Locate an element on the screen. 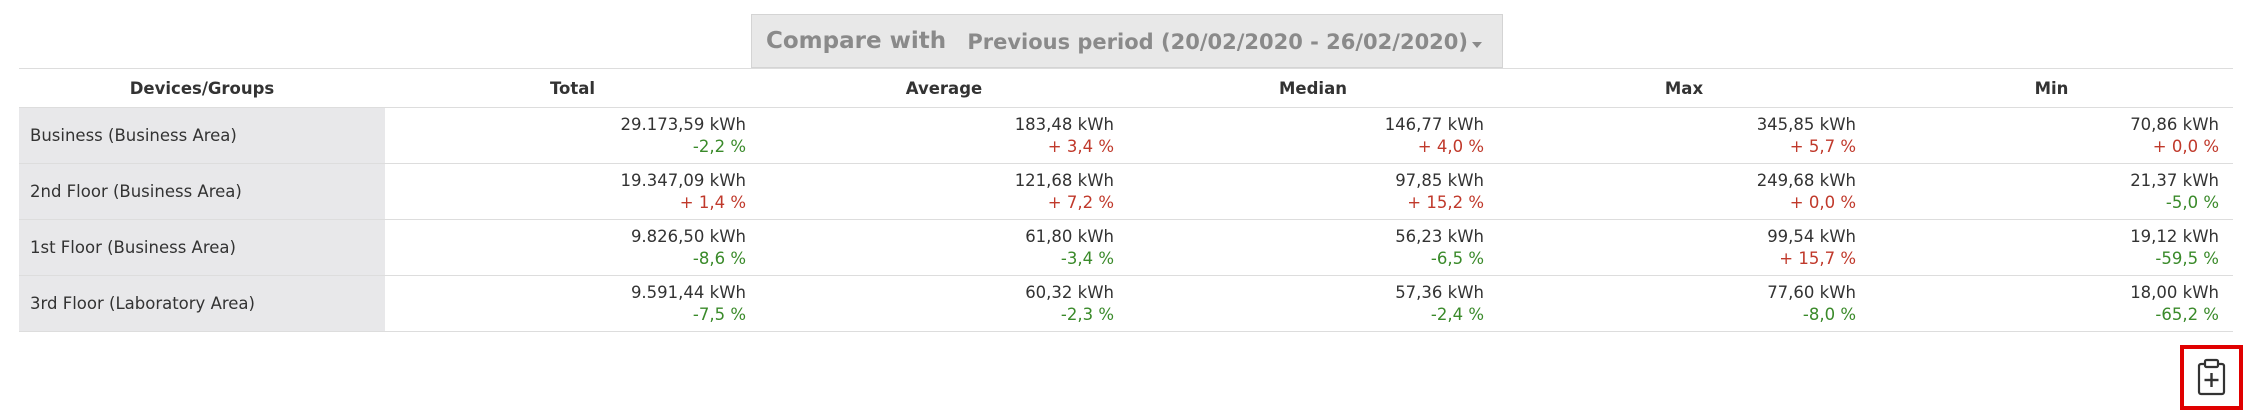  cell: 77,60 kWh -8,0 % is located at coordinates (1684, 303).